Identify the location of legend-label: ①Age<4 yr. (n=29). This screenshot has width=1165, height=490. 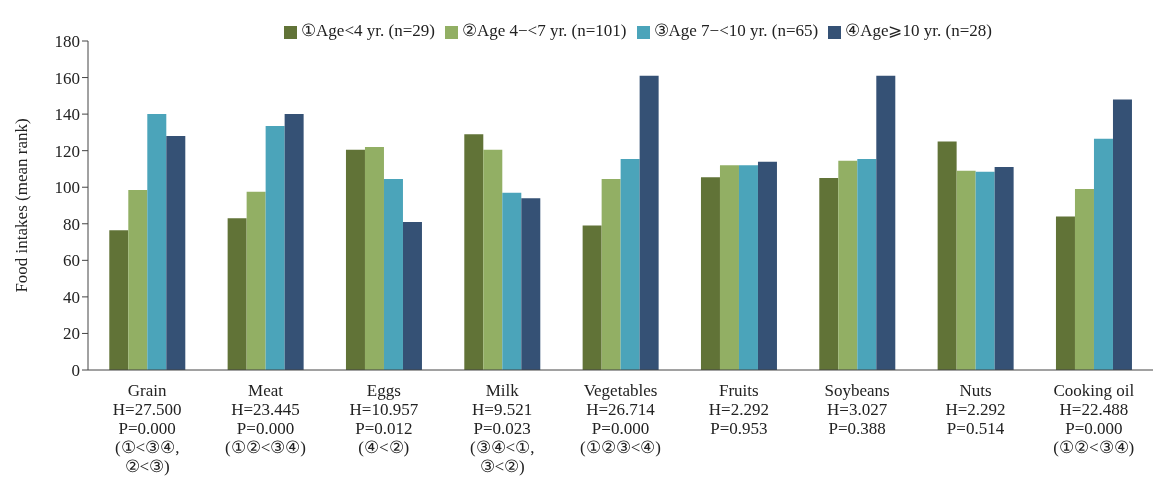
(368, 30).